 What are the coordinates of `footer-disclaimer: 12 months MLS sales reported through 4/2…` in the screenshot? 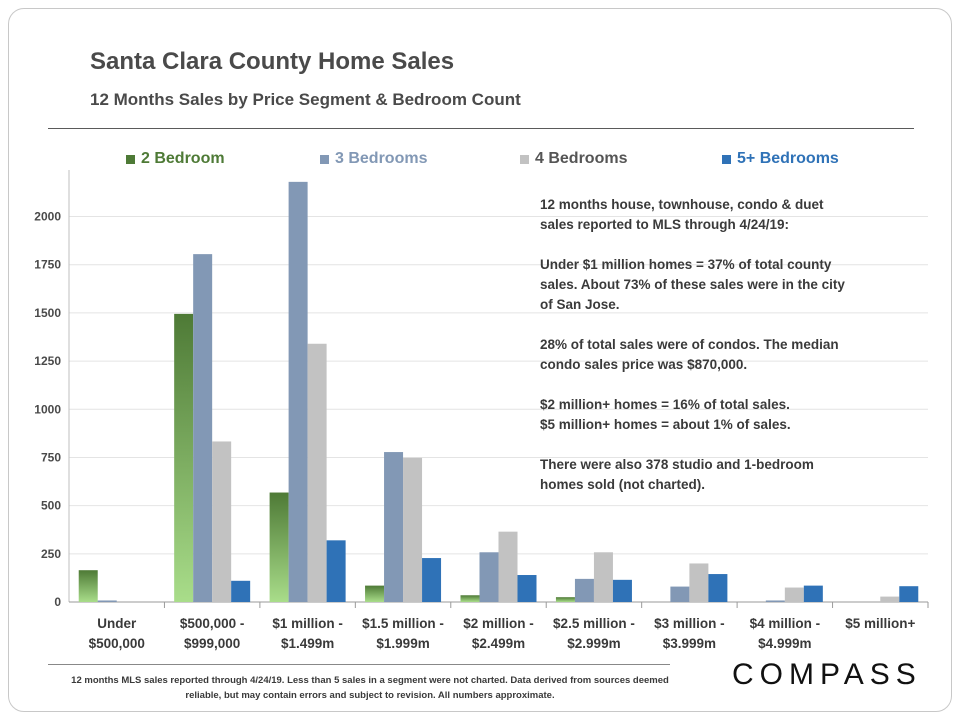 It's located at (370, 688).